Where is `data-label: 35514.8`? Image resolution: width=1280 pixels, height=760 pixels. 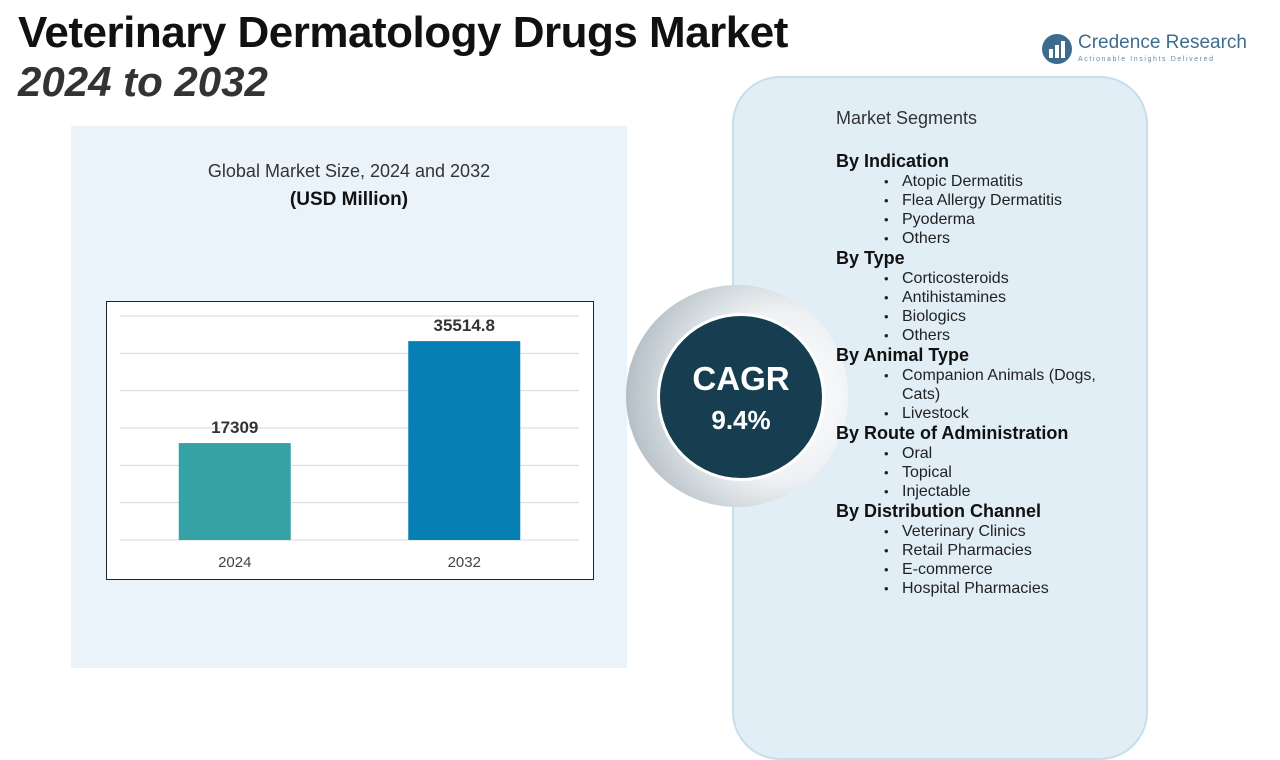
data-label: 35514.8 is located at coordinates (464, 325).